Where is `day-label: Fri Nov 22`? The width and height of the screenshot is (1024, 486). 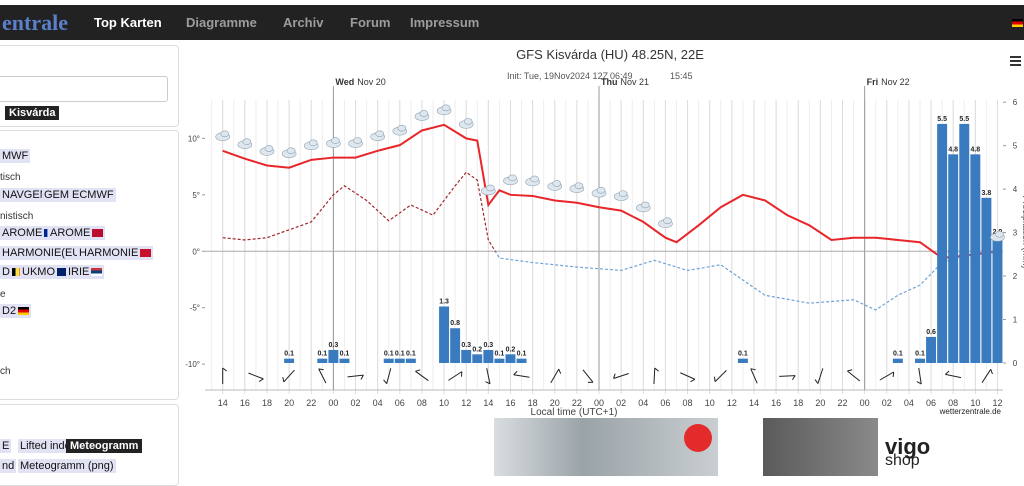 day-label: Fri Nov 22 is located at coordinates (888, 82).